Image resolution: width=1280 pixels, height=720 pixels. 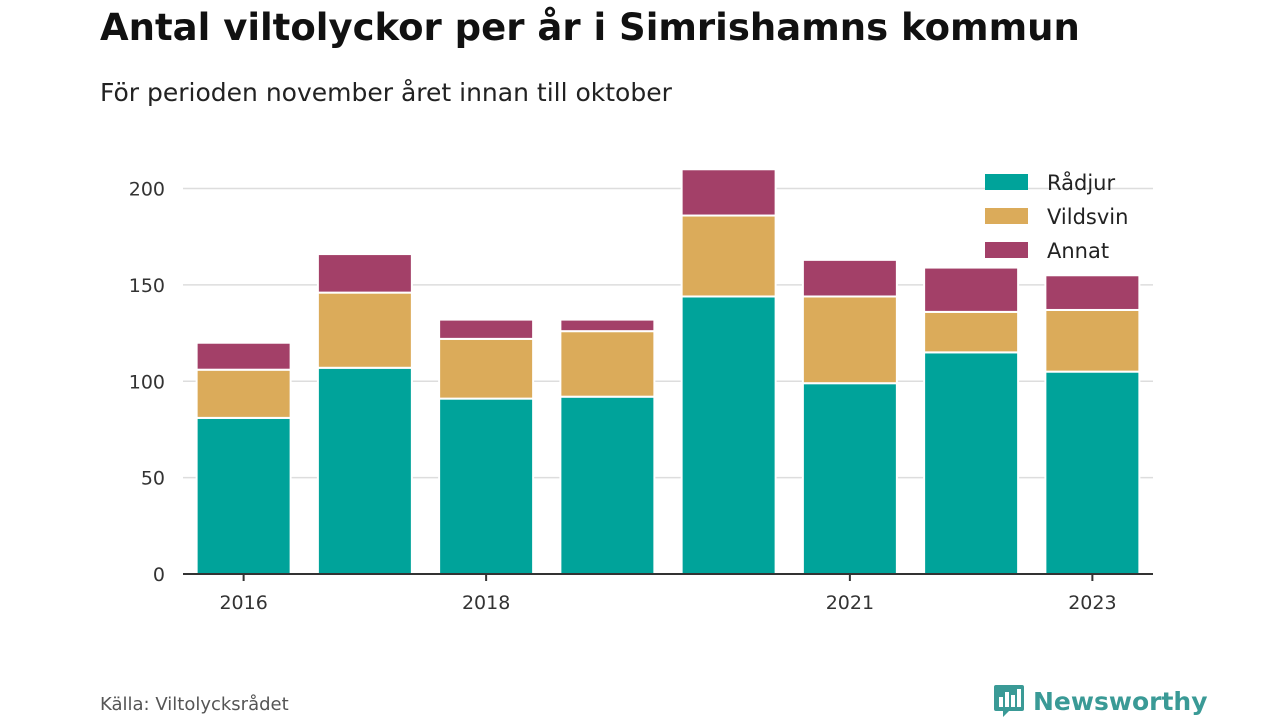 What do you see at coordinates (971, 332) in the screenshot?
I see `bar-segment-vildsvin-2022` at bounding box center [971, 332].